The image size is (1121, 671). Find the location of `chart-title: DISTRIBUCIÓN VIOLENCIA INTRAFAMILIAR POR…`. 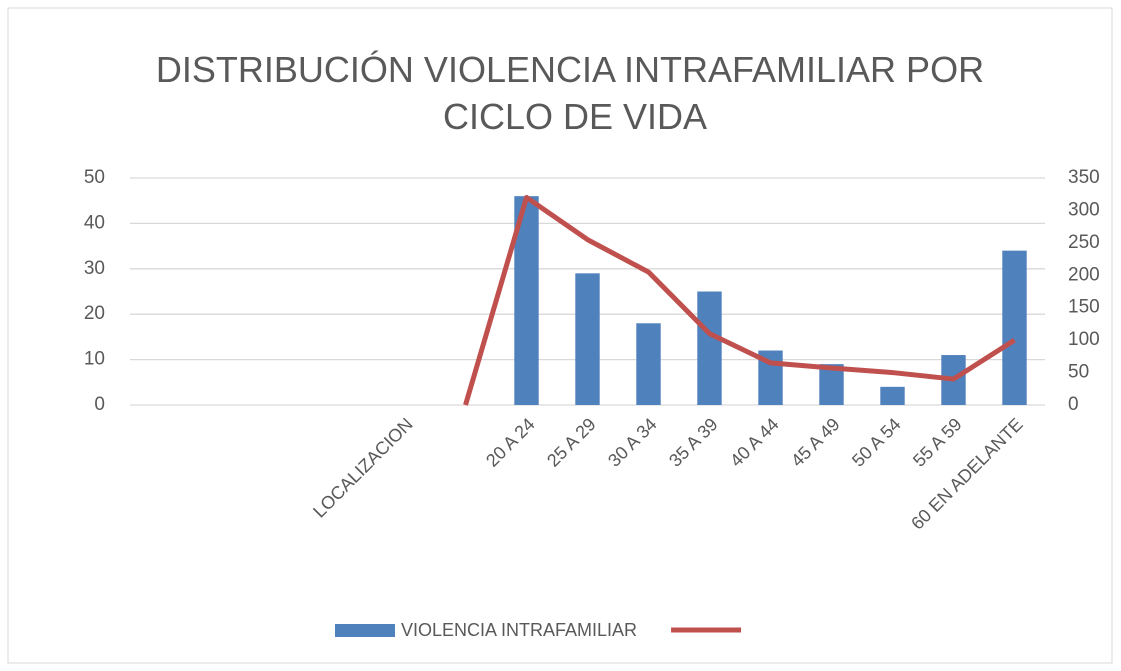

chart-title: DISTRIBUCIÓN VIOLENCIA INTRAFAMILIAR POR… is located at coordinates (570, 93).